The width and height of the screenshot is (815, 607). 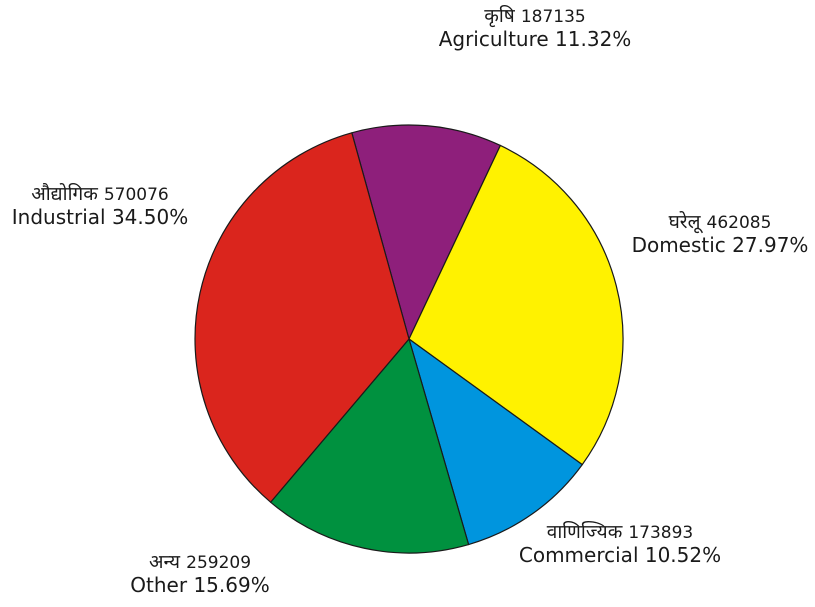 What do you see at coordinates (499, 16) in the screenshot?
I see `label-agriculture-hindi: कृषि` at bounding box center [499, 16].